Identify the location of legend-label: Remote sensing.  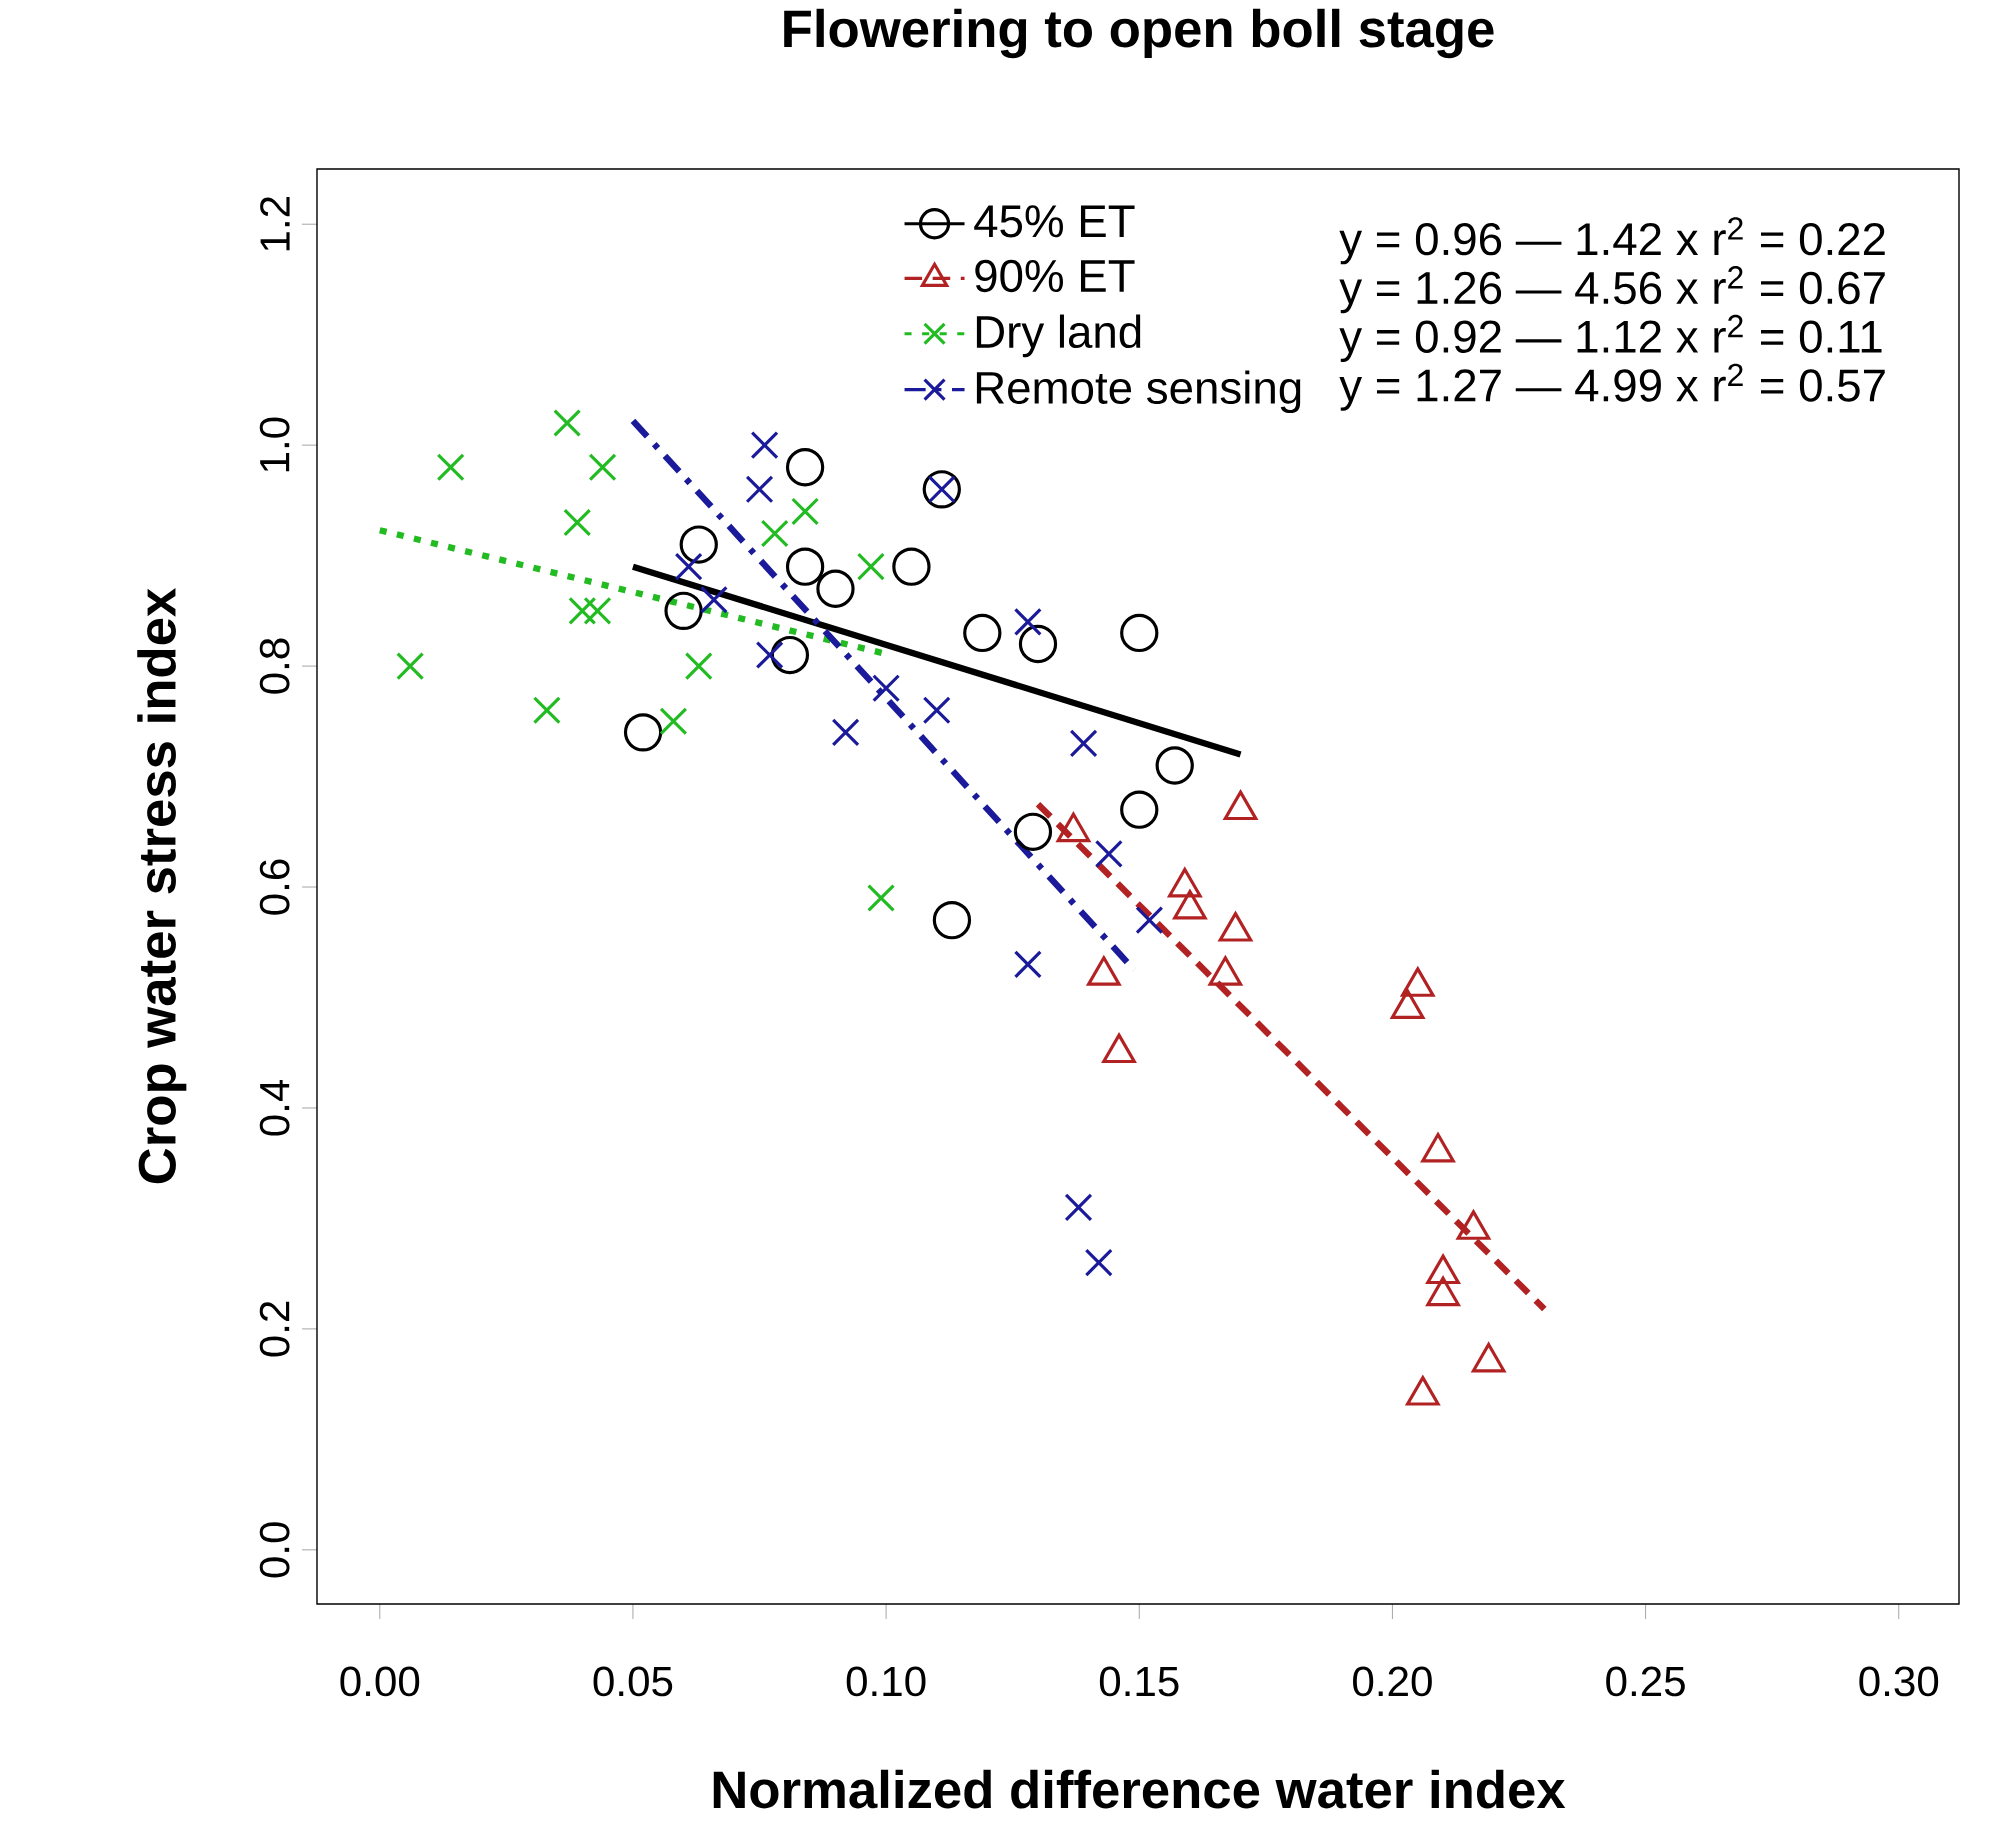
(1138, 392).